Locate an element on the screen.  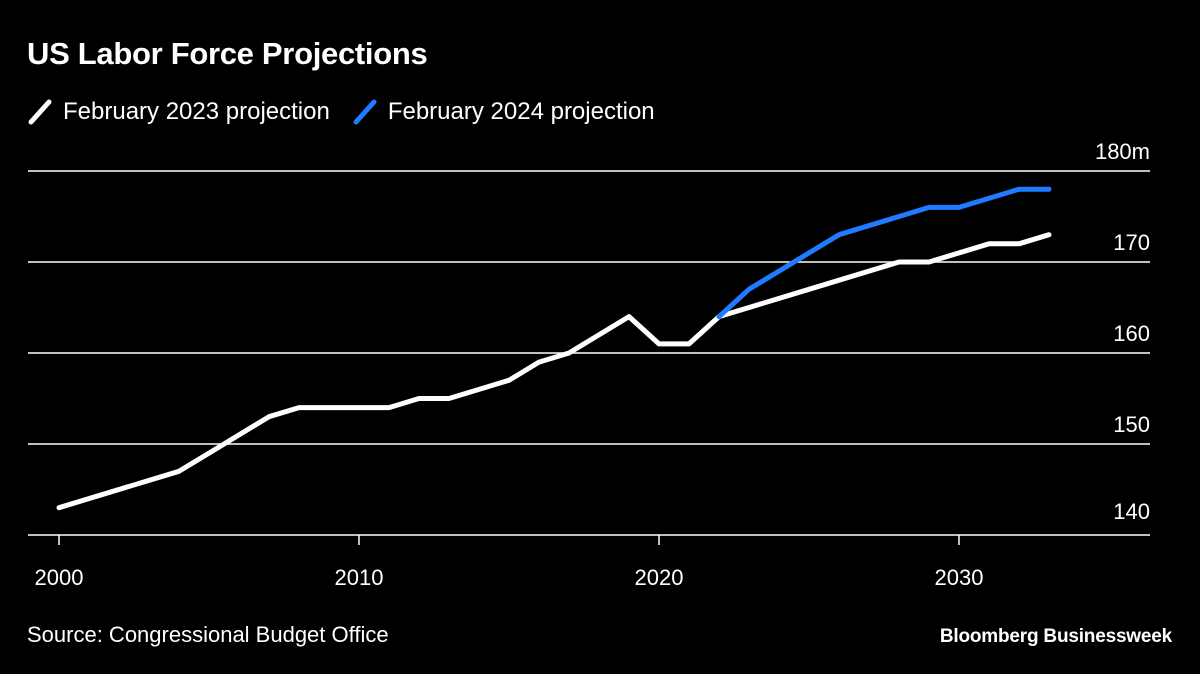
legend-label-feb-2024: February 2024 projection is located at coordinates (521, 111).